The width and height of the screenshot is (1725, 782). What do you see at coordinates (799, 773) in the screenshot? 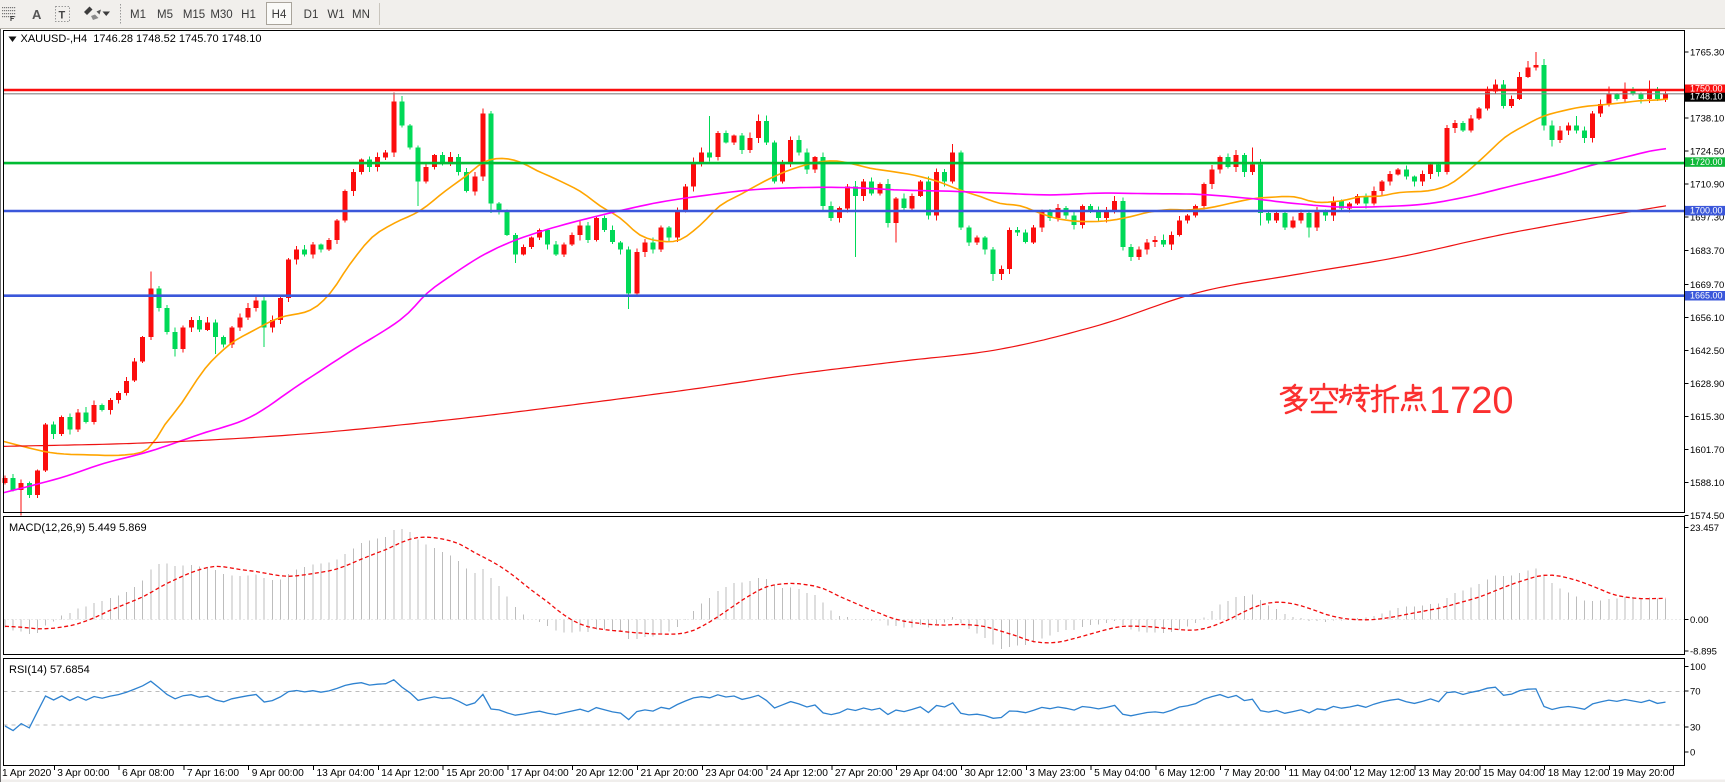
I see `svg-text: 24 Apr 12:00` at bounding box center [799, 773].